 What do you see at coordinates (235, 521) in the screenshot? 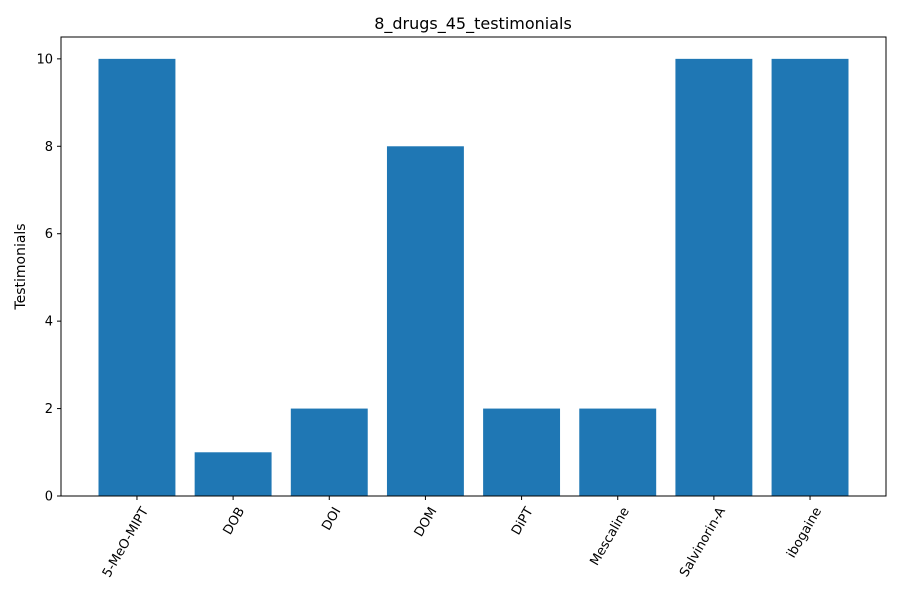
I see `x-tick-label: DOB` at bounding box center [235, 521].